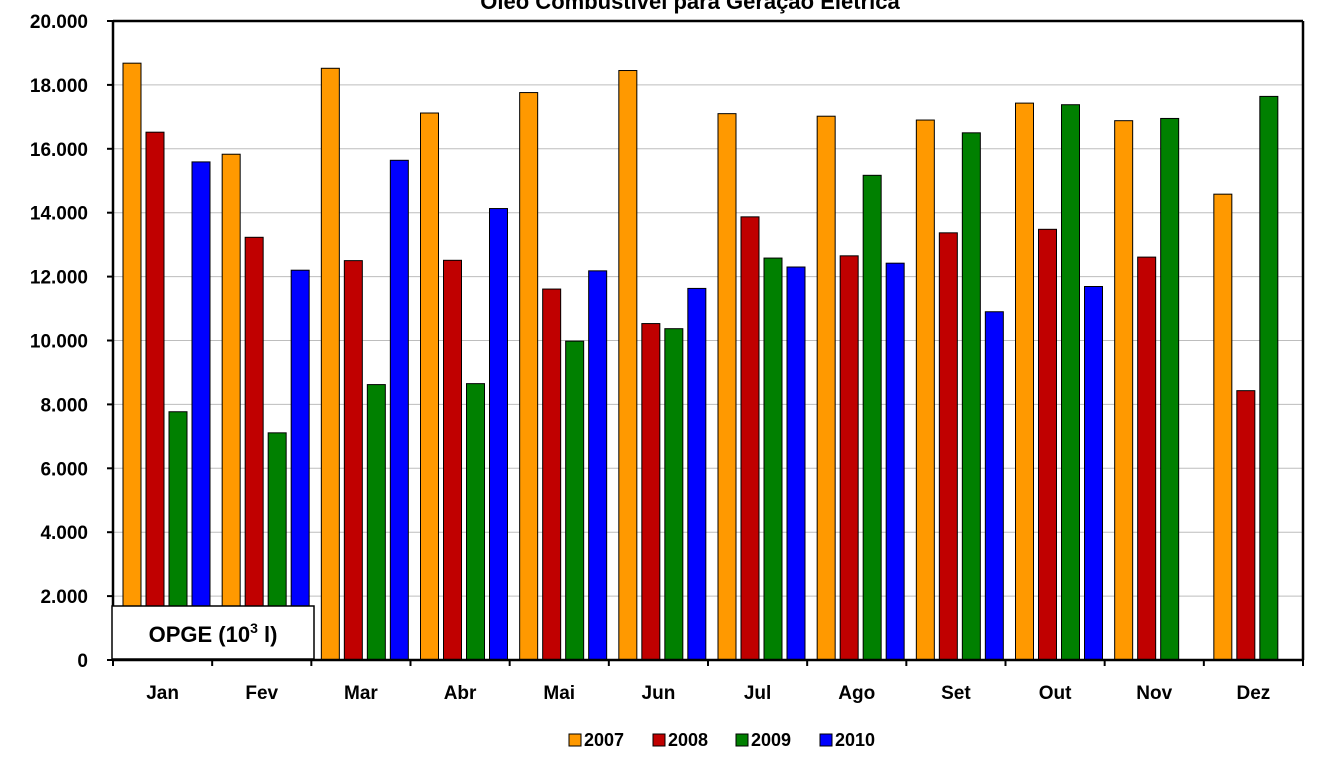 This screenshot has width=1317, height=783. Describe the element at coordinates (231, 407) in the screenshot. I see `bar-2007-Fev` at that location.